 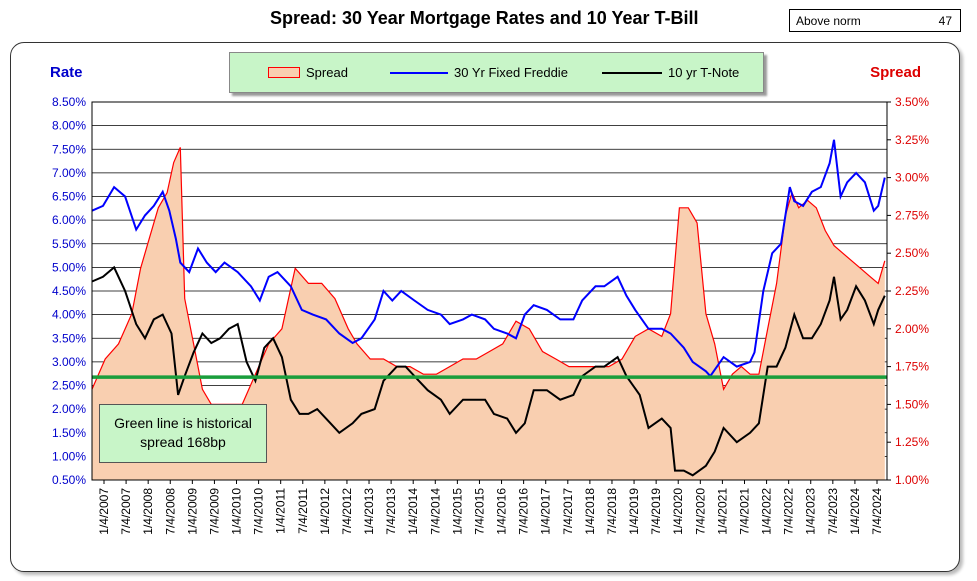 I want to click on left-tick-label: 6.50%, so click(x=69, y=197).